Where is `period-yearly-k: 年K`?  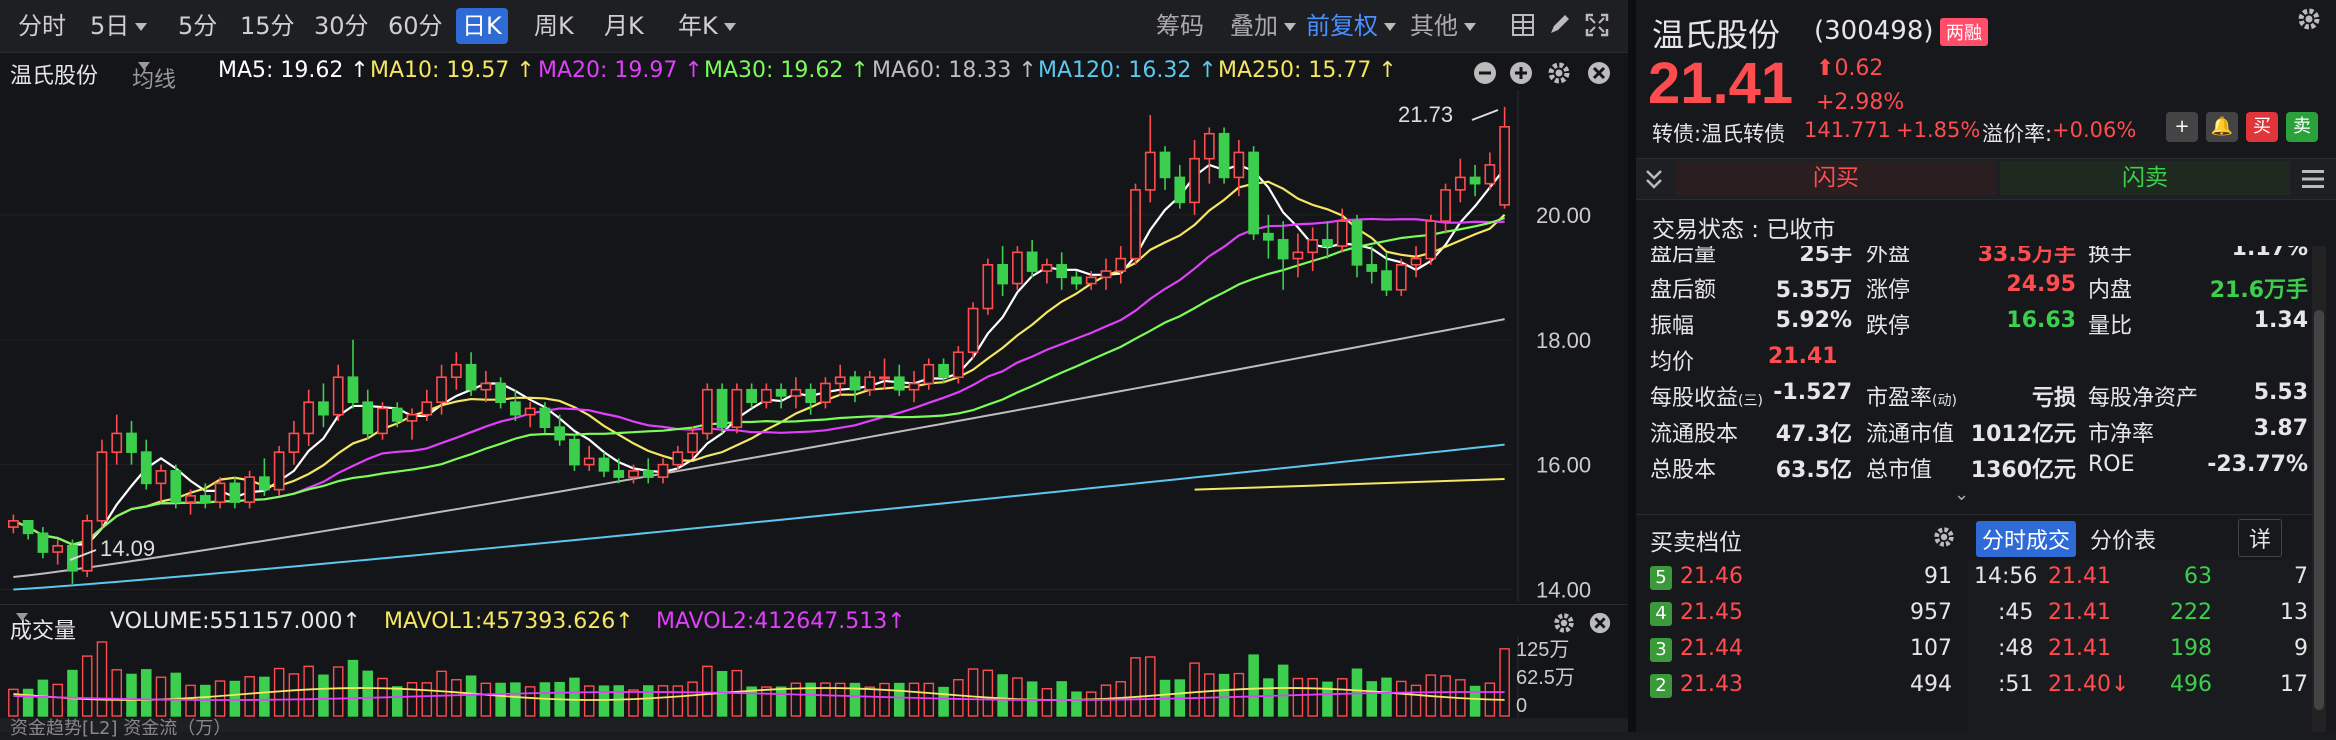 period-yearly-k: 年K is located at coordinates (707, 26).